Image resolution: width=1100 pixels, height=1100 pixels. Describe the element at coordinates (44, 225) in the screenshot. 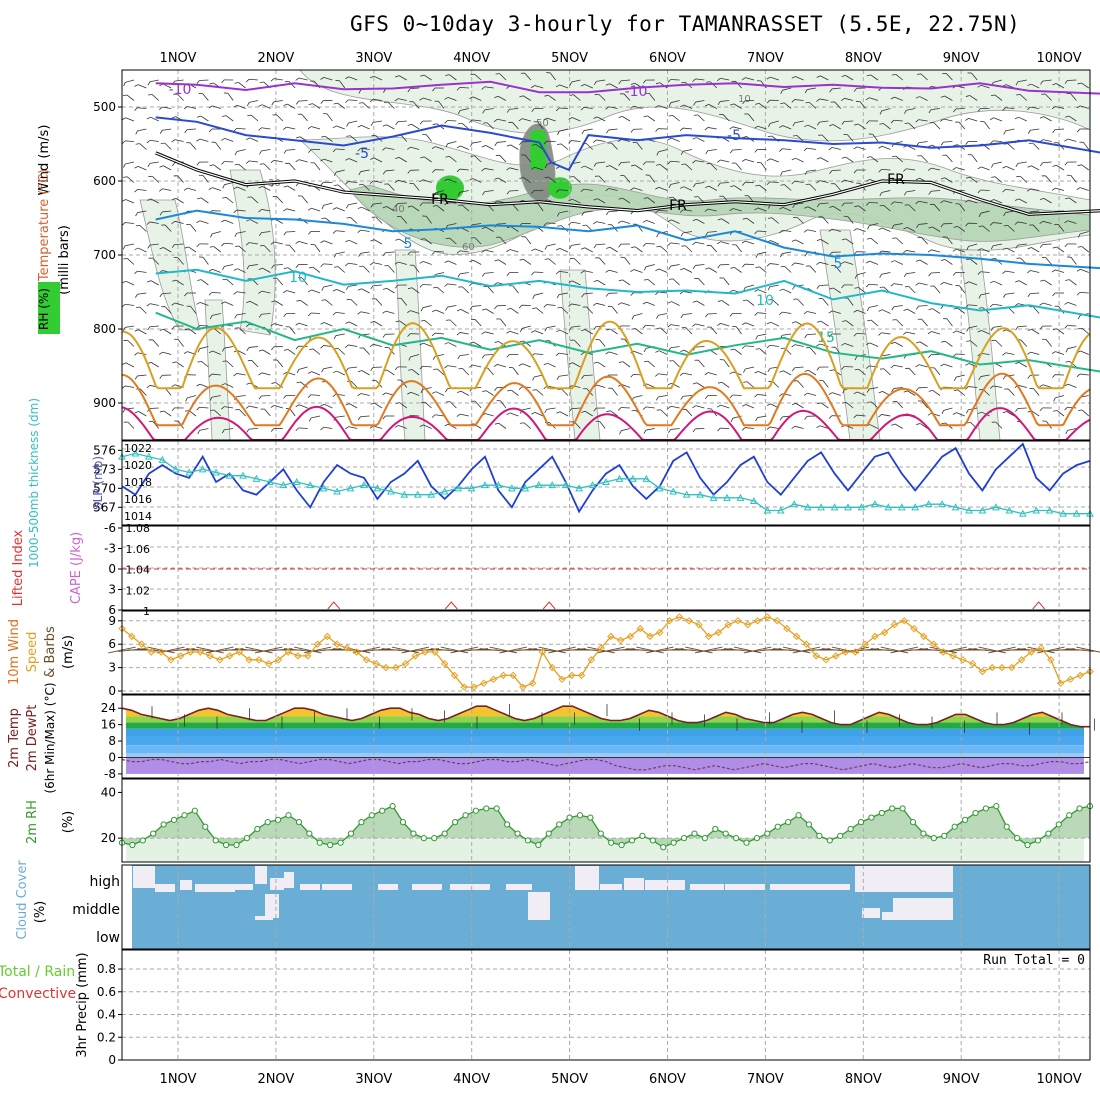

I see `temperature-axis-label: Temperature (°C)` at that location.